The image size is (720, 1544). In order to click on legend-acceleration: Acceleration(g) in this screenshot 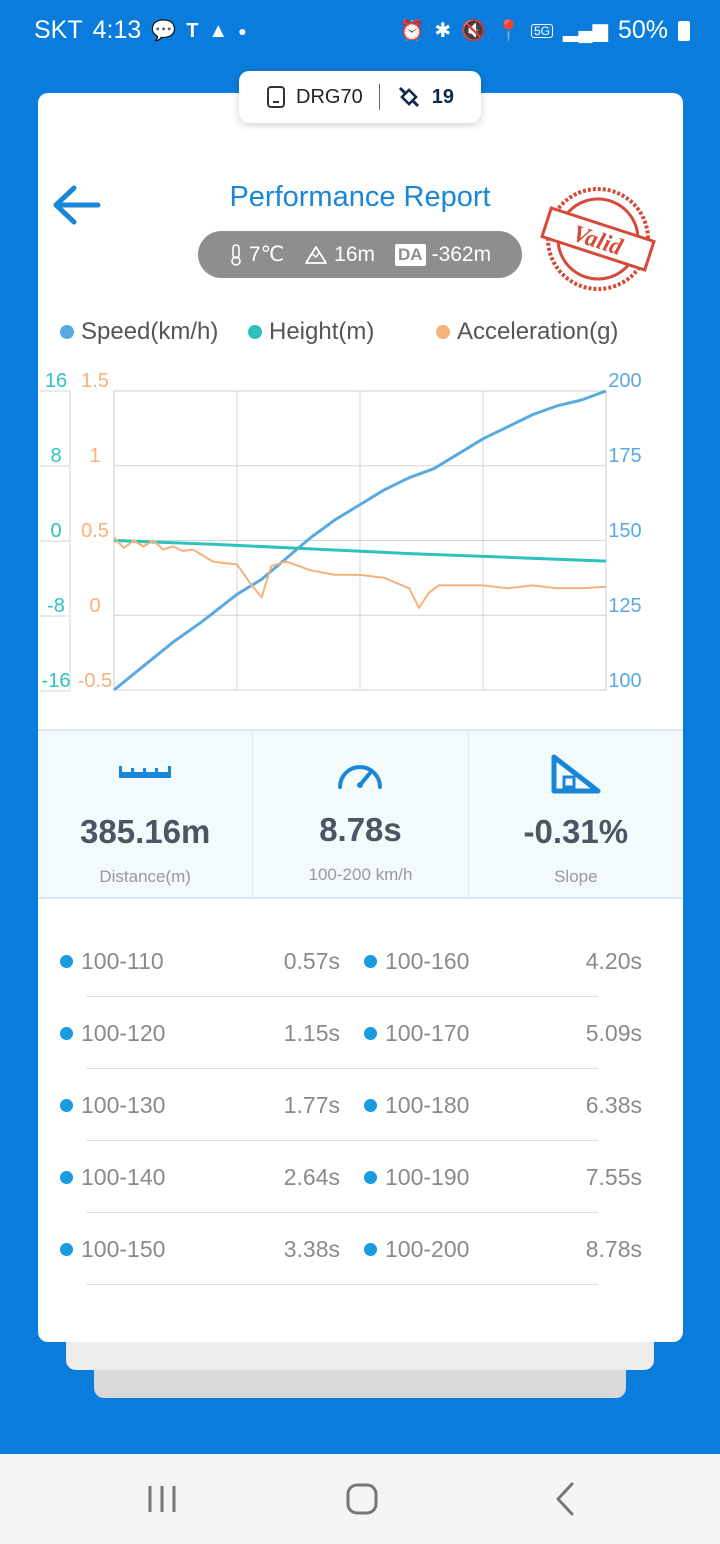, I will do `click(527, 332)`.